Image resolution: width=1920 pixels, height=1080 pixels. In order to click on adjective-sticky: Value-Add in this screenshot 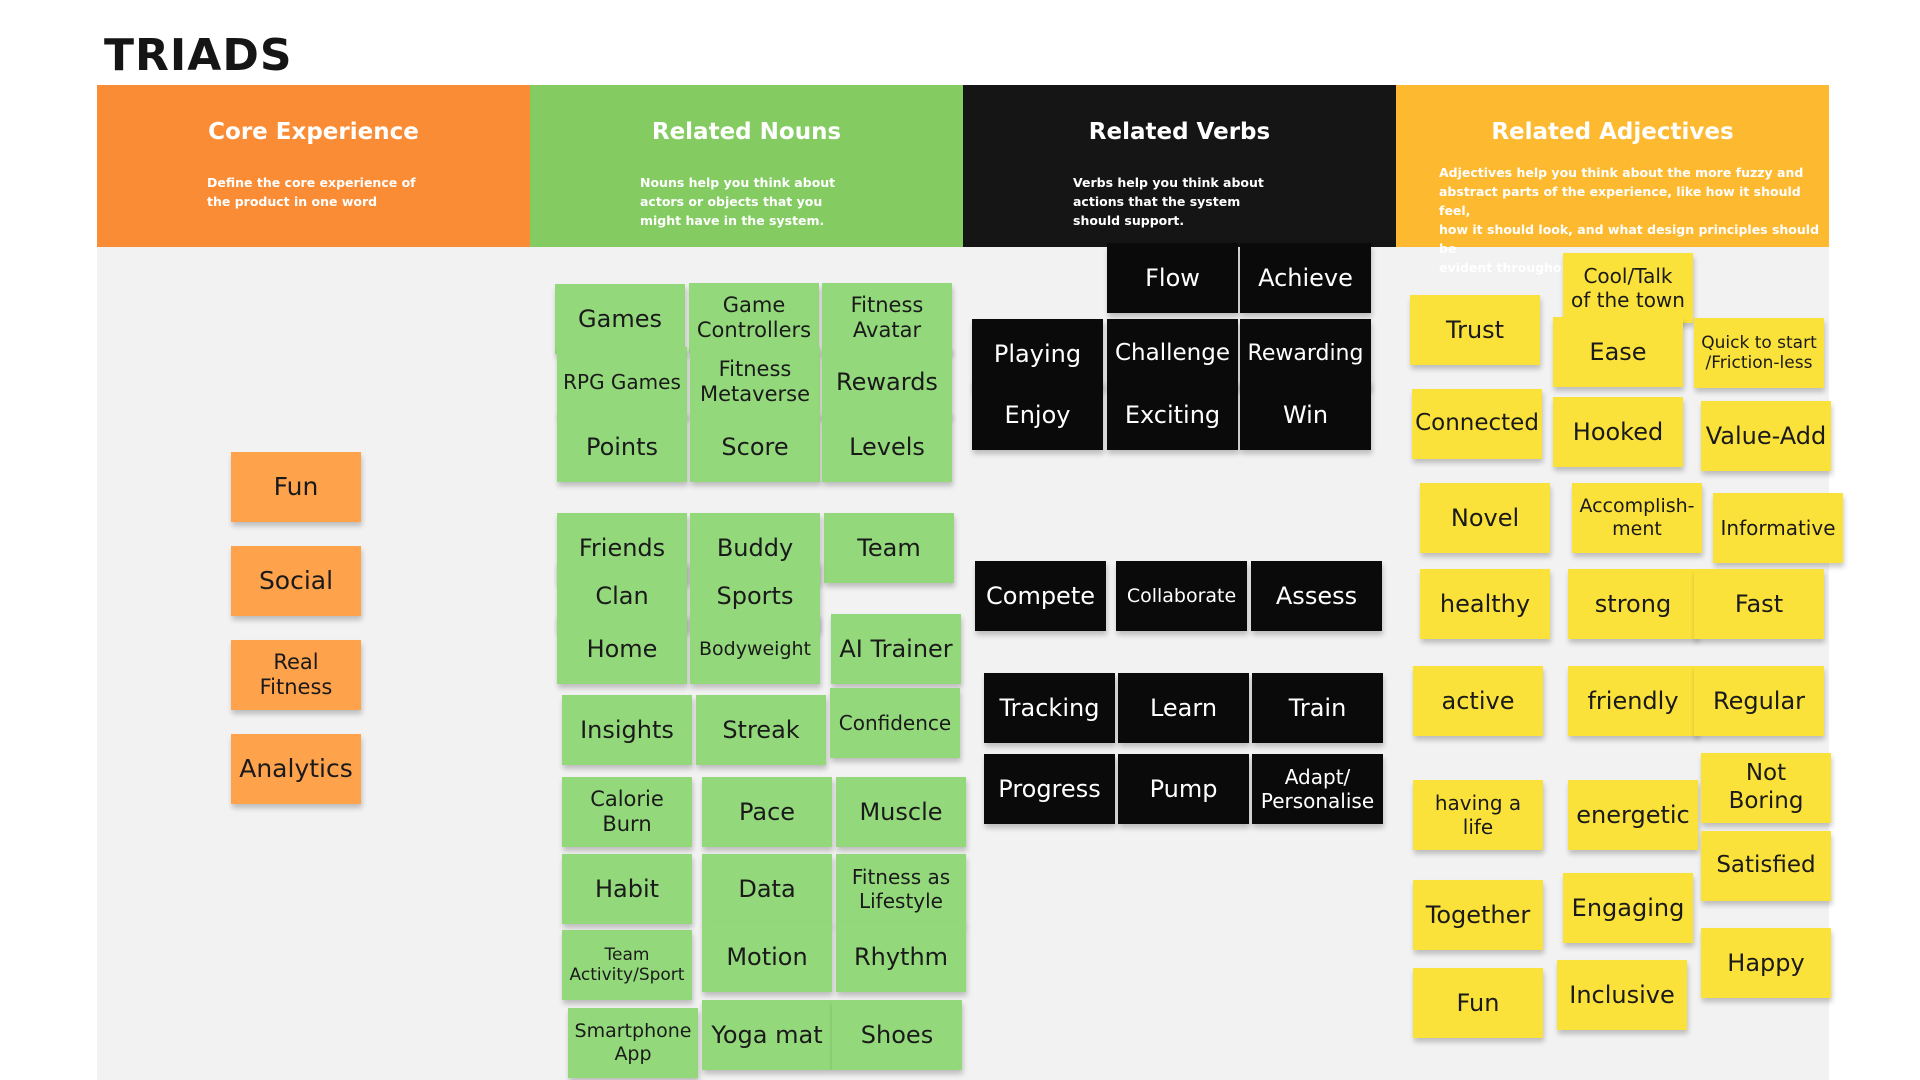, I will do `click(1766, 436)`.